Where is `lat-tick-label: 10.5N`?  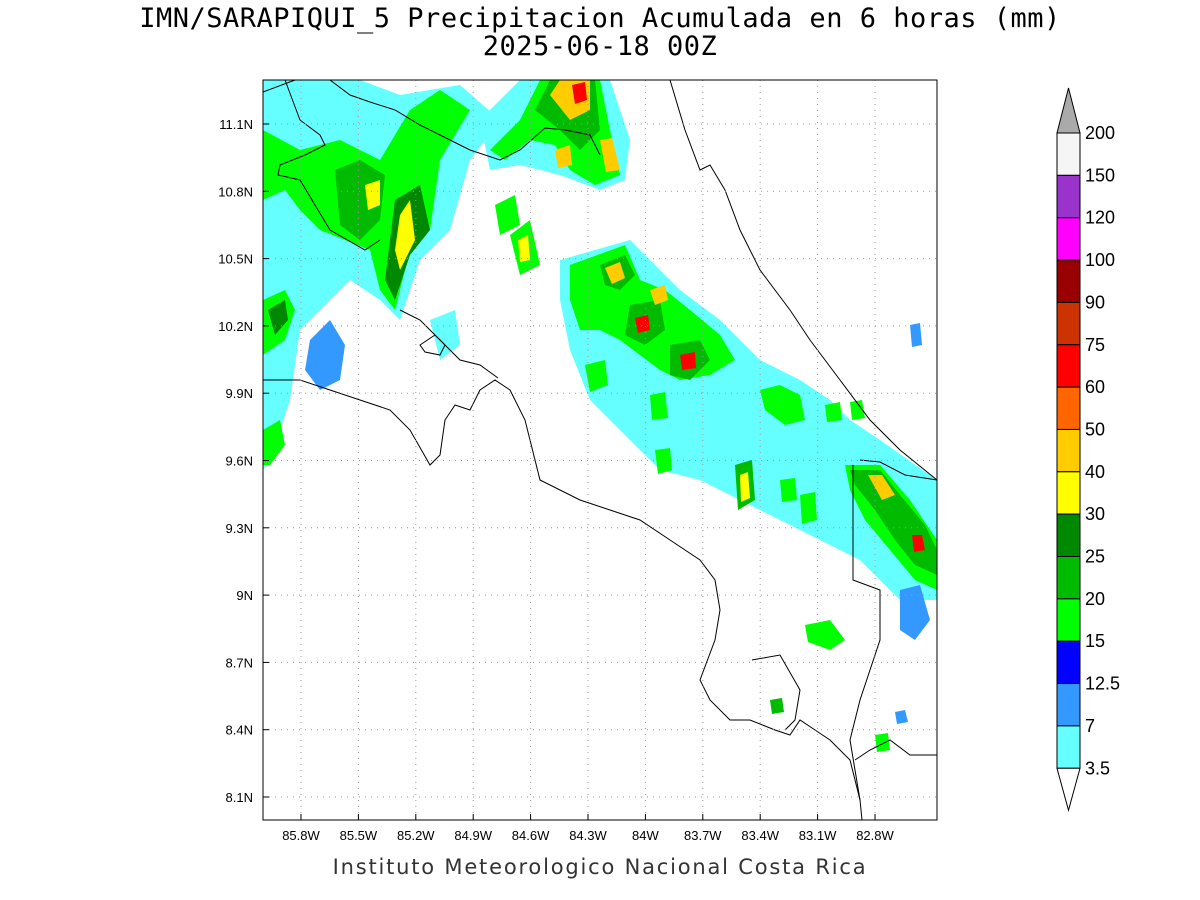 lat-tick-label: 10.5N is located at coordinates (235, 259).